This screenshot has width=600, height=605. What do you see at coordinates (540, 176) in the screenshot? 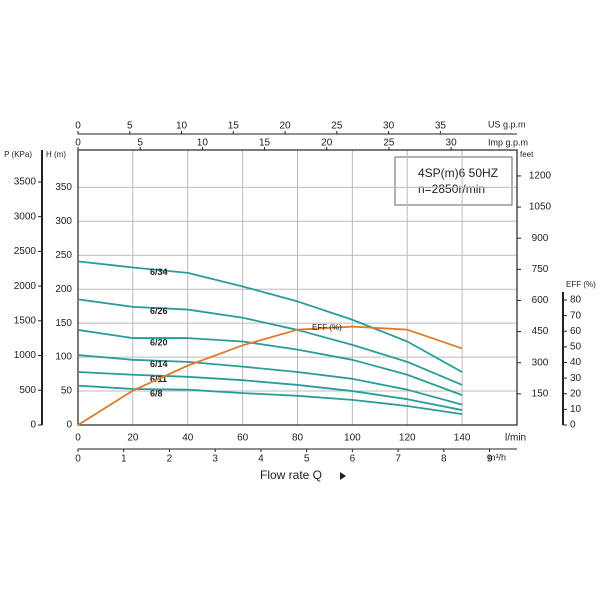
I see `feet_axis-tick-label: 1200` at bounding box center [540, 176].